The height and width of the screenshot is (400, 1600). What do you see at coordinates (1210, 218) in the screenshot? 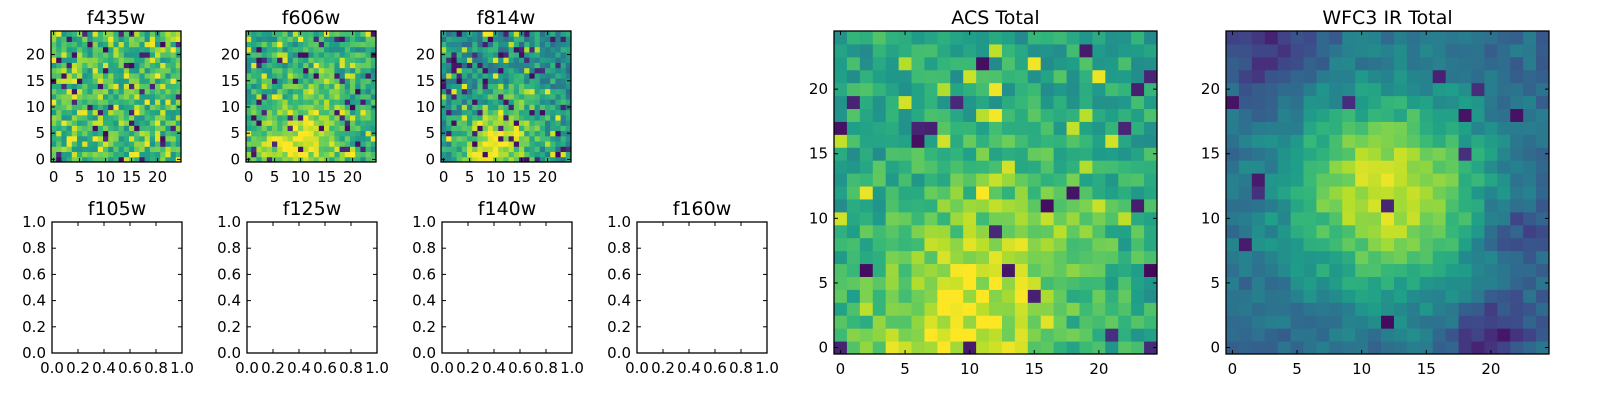
I see `y-tick-label: 10` at bounding box center [1210, 218].